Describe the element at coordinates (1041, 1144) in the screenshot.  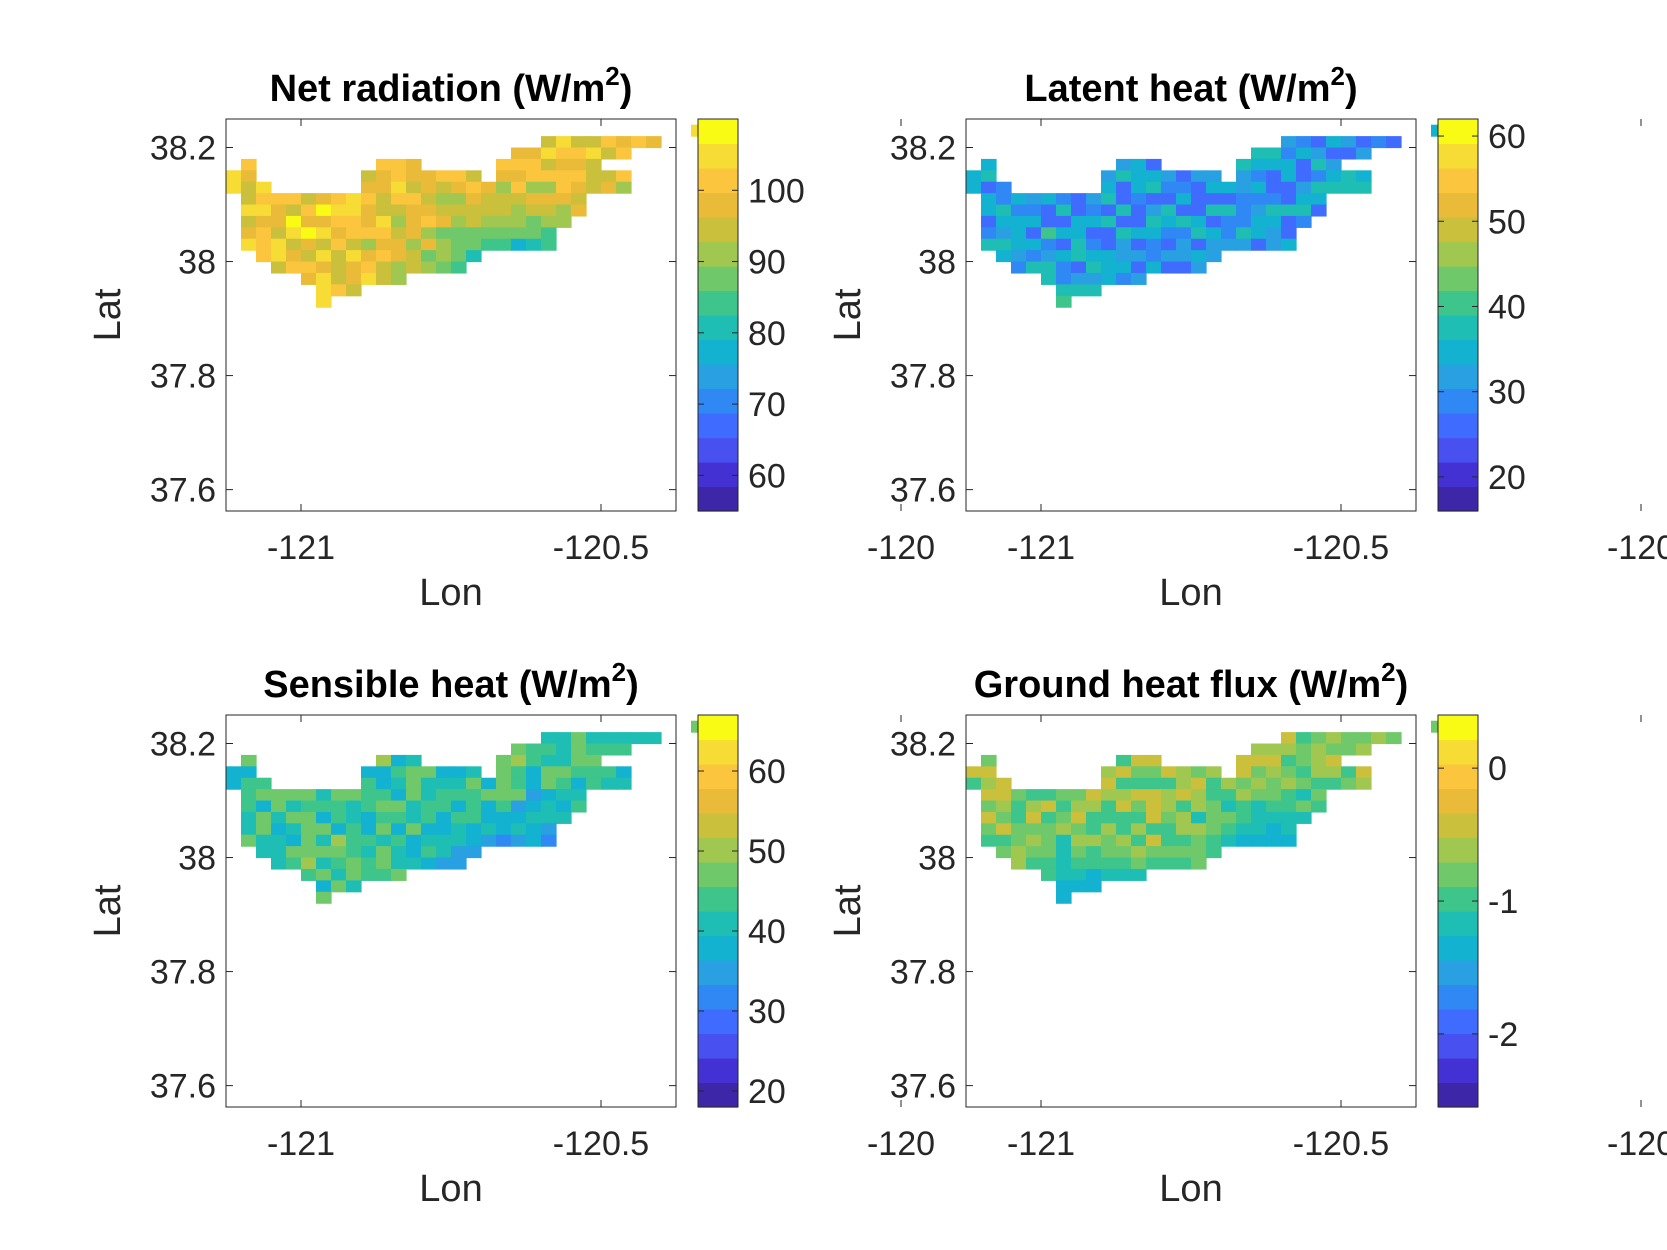
I see `x-tick-label: -121` at that location.